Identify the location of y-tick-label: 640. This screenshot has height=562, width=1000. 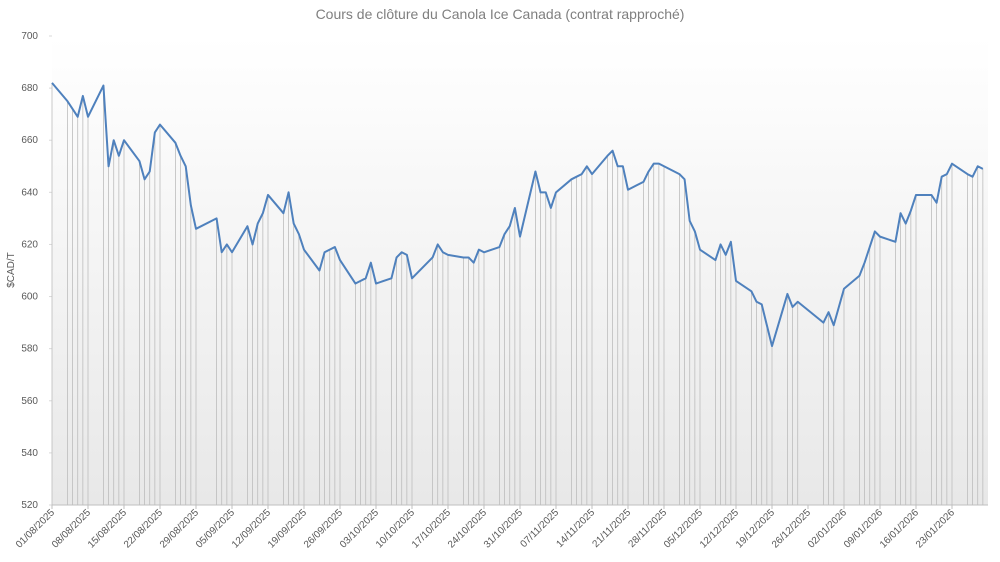
(29, 192).